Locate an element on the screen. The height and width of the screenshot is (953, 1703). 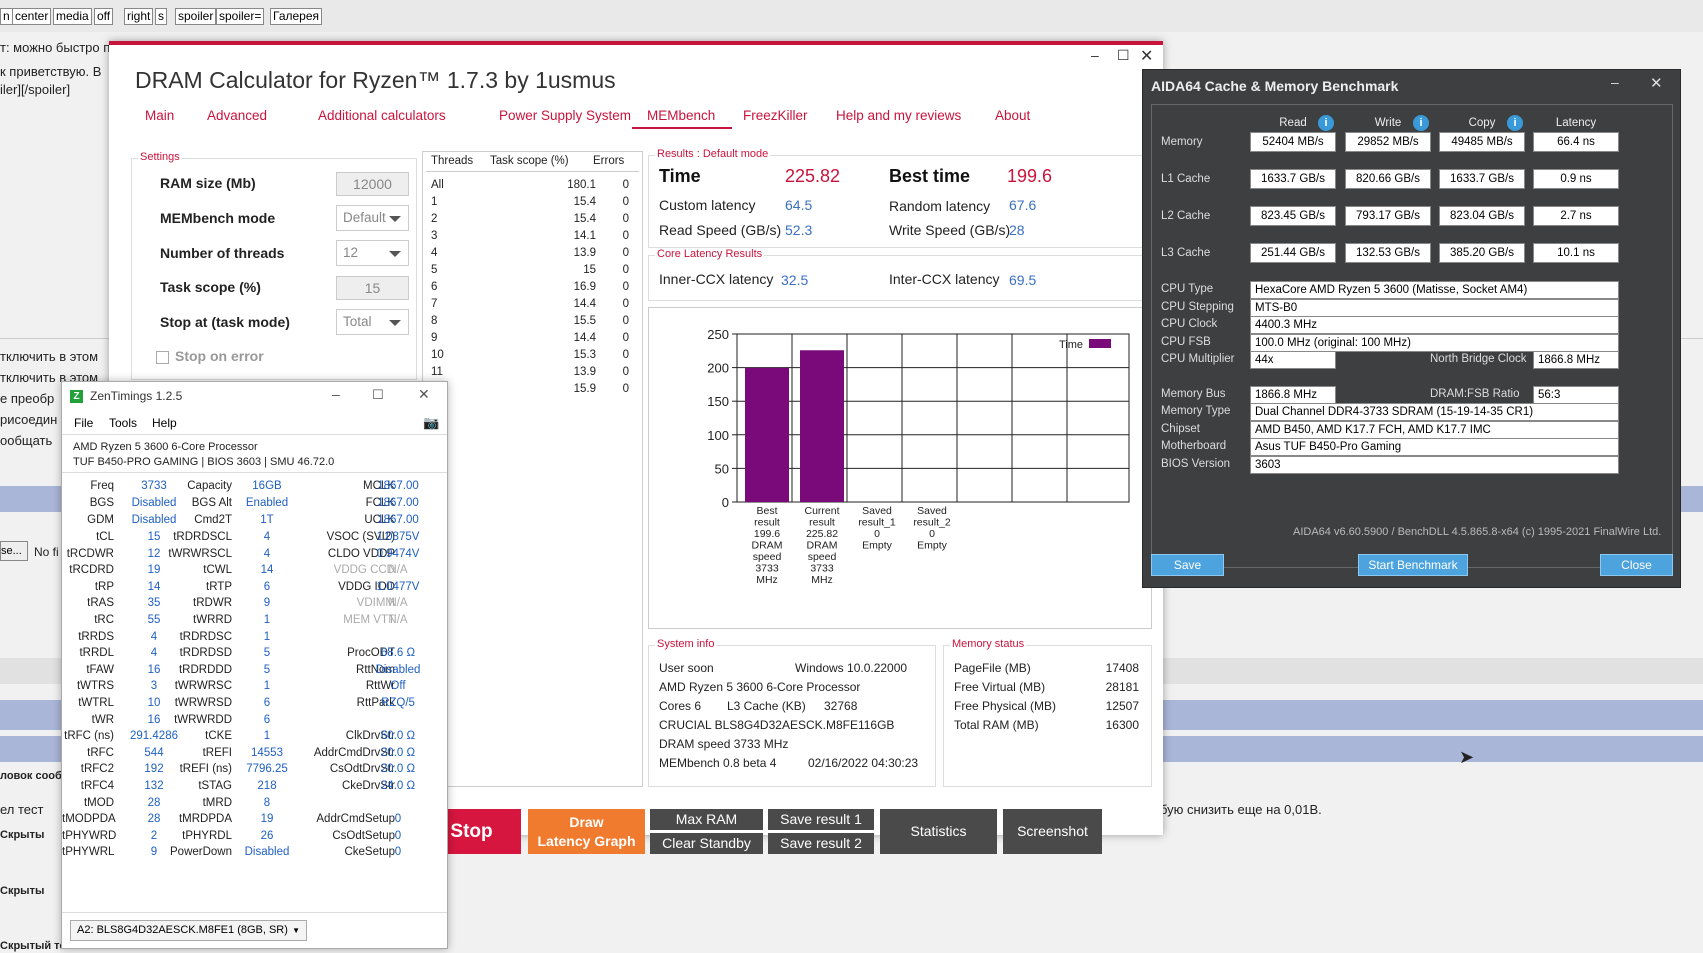
forum-reply-text: бую снизить еще на 0,01В. is located at coordinates (1241, 809).